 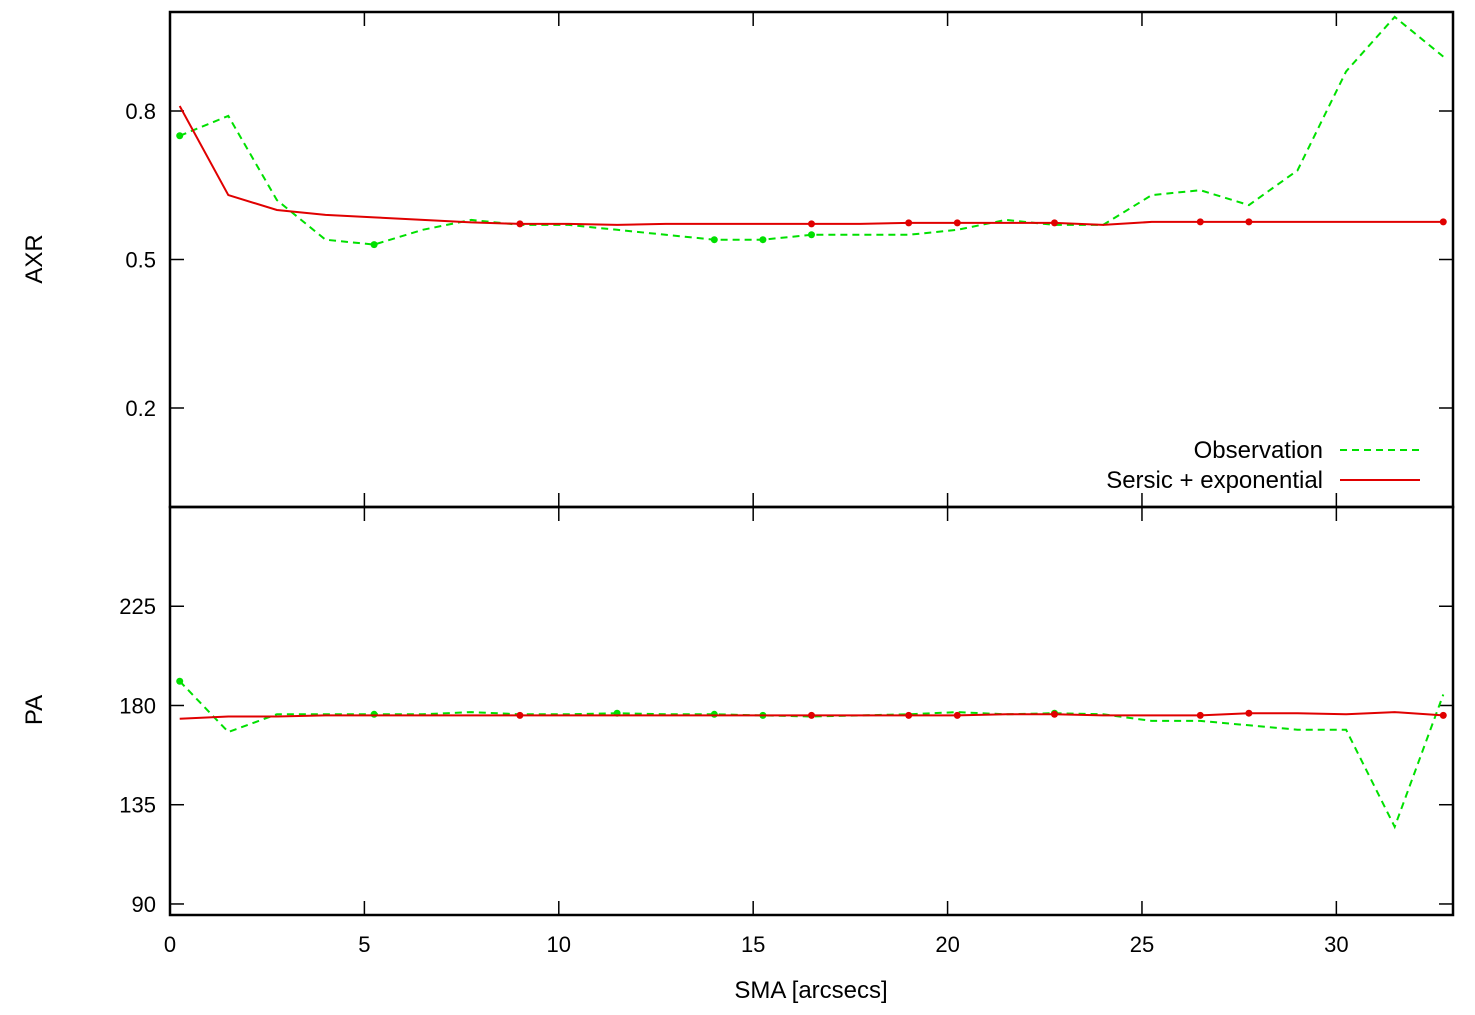 I want to click on y-axis-label-axr: AXR, so click(x=34, y=258).